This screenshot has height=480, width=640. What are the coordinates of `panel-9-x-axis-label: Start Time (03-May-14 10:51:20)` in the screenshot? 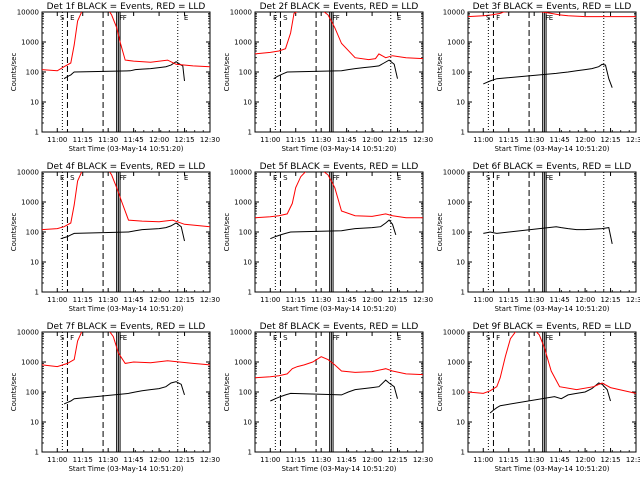 It's located at (551, 469).